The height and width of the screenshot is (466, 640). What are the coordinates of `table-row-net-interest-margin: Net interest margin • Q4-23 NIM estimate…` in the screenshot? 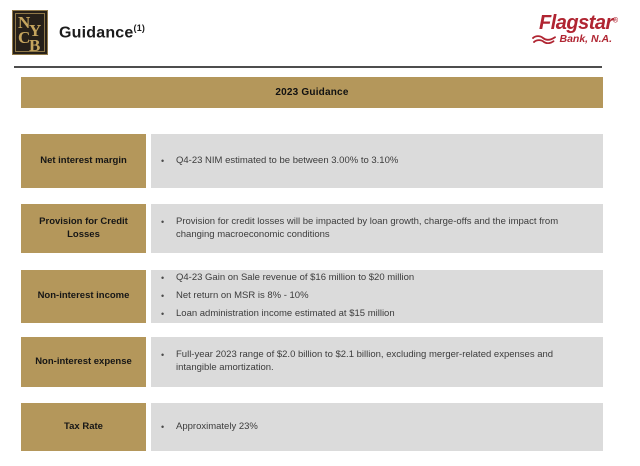 It's located at (312, 161).